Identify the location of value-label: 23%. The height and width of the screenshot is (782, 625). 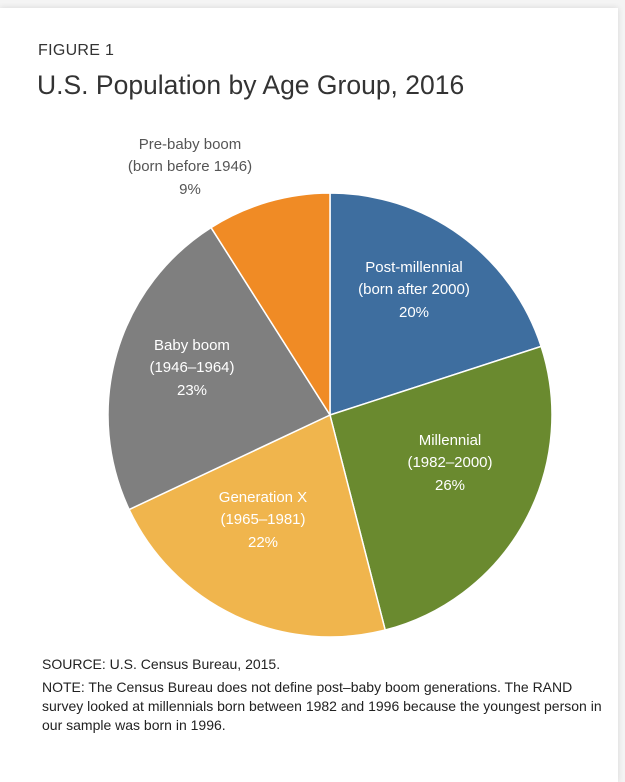
(192, 390).